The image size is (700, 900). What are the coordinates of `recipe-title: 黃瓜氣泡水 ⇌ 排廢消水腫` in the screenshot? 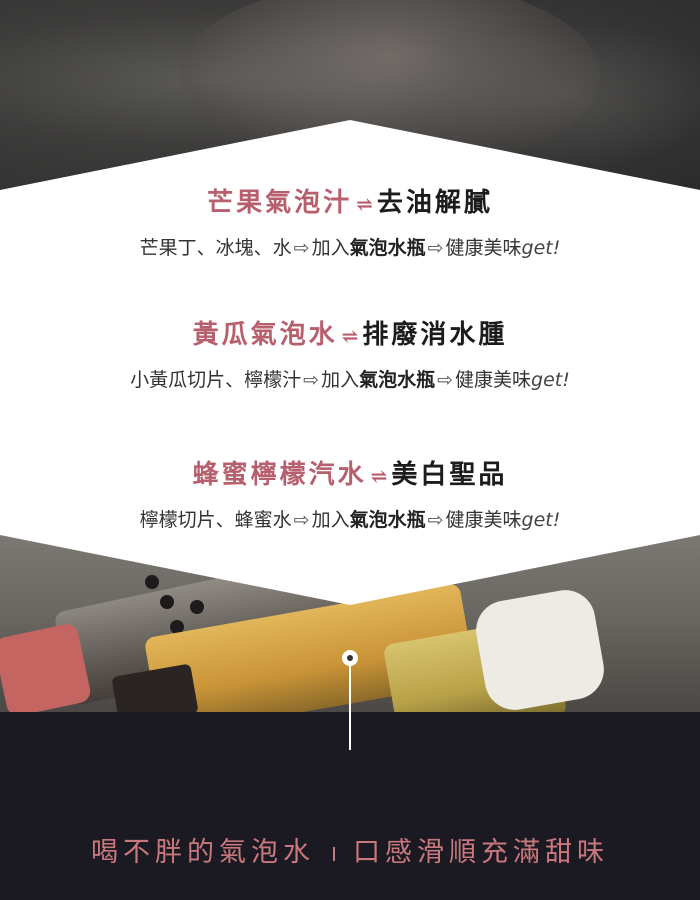 It's located at (350, 332).